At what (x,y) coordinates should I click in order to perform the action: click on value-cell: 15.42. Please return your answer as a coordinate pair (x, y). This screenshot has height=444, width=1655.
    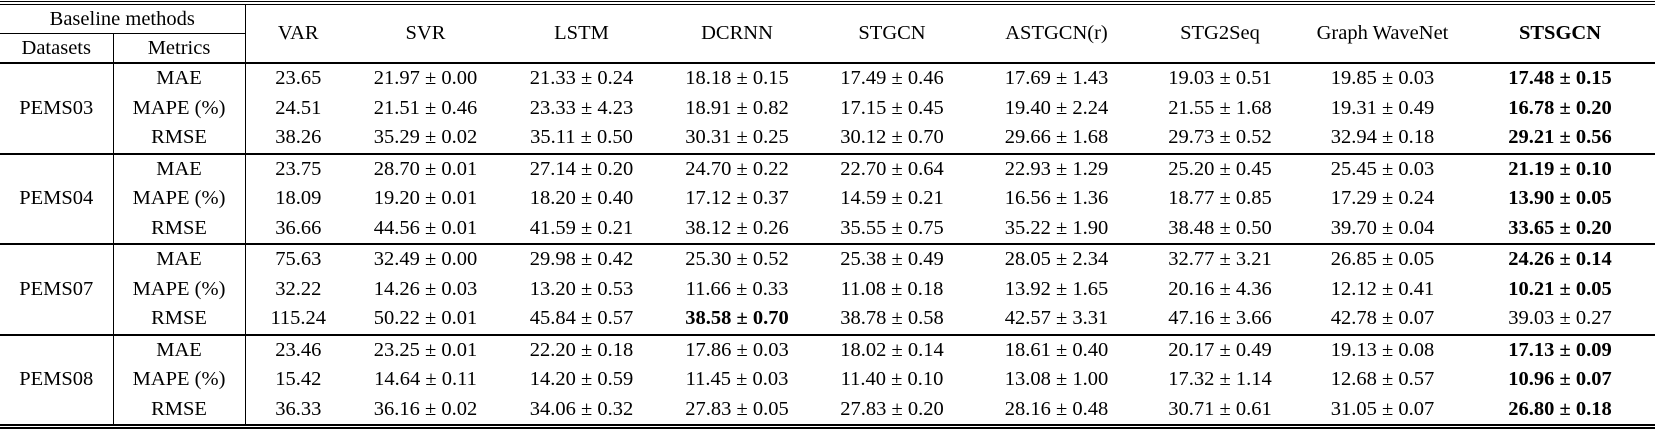
    Looking at the image, I should click on (298, 379).